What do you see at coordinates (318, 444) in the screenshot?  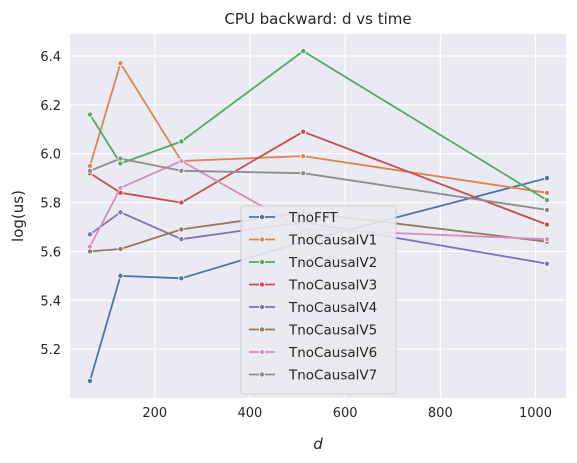 I see `x-axis-label: d` at bounding box center [318, 444].